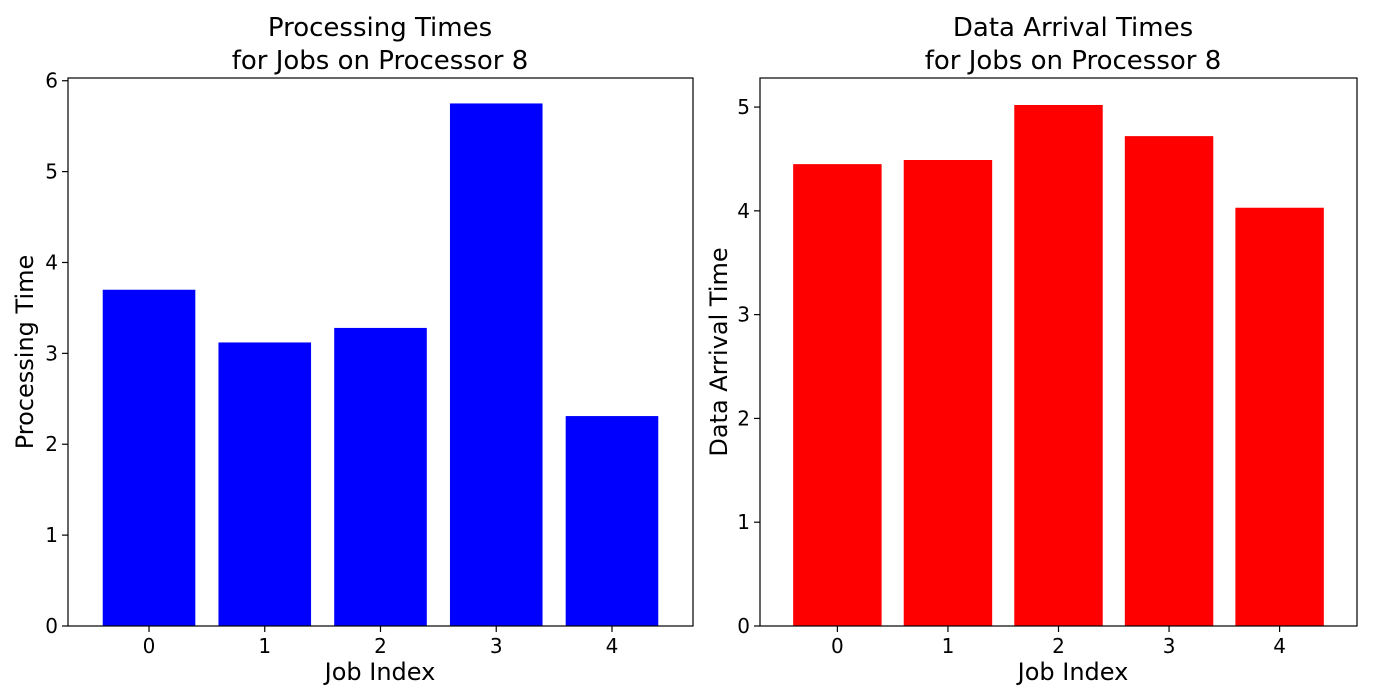 The width and height of the screenshot is (1400, 700). I want to click on y-axis-label: Data Arrival Time, so click(719, 351).